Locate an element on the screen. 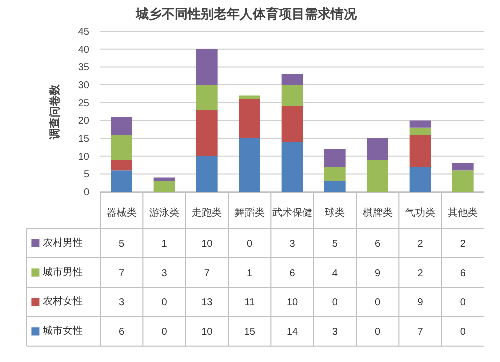  y-tick-label: 10 is located at coordinates (84, 157).